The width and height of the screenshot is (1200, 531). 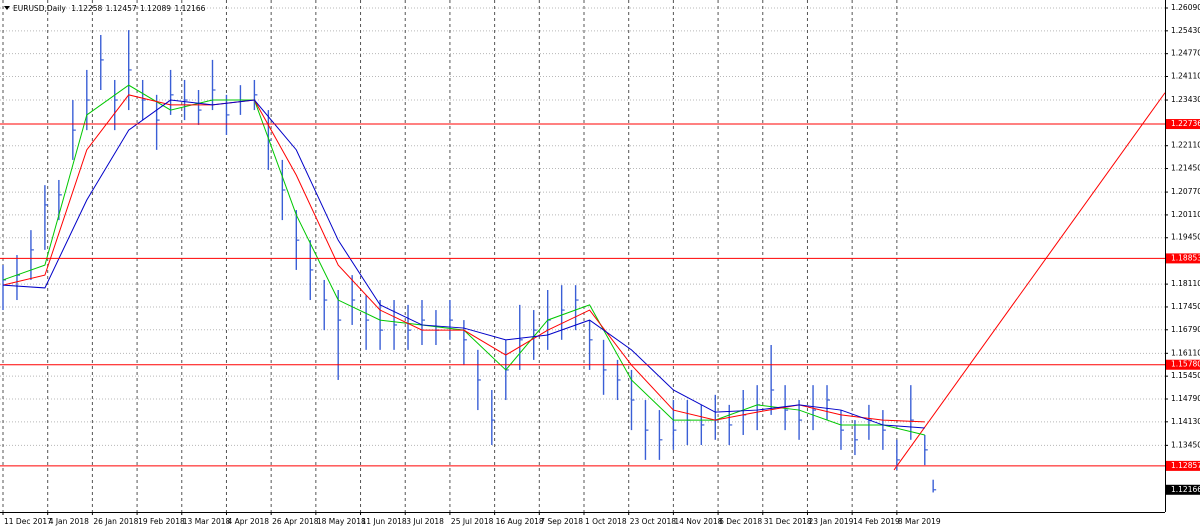 I want to click on x-tick-label: 18 May 2018, so click(x=341, y=521).